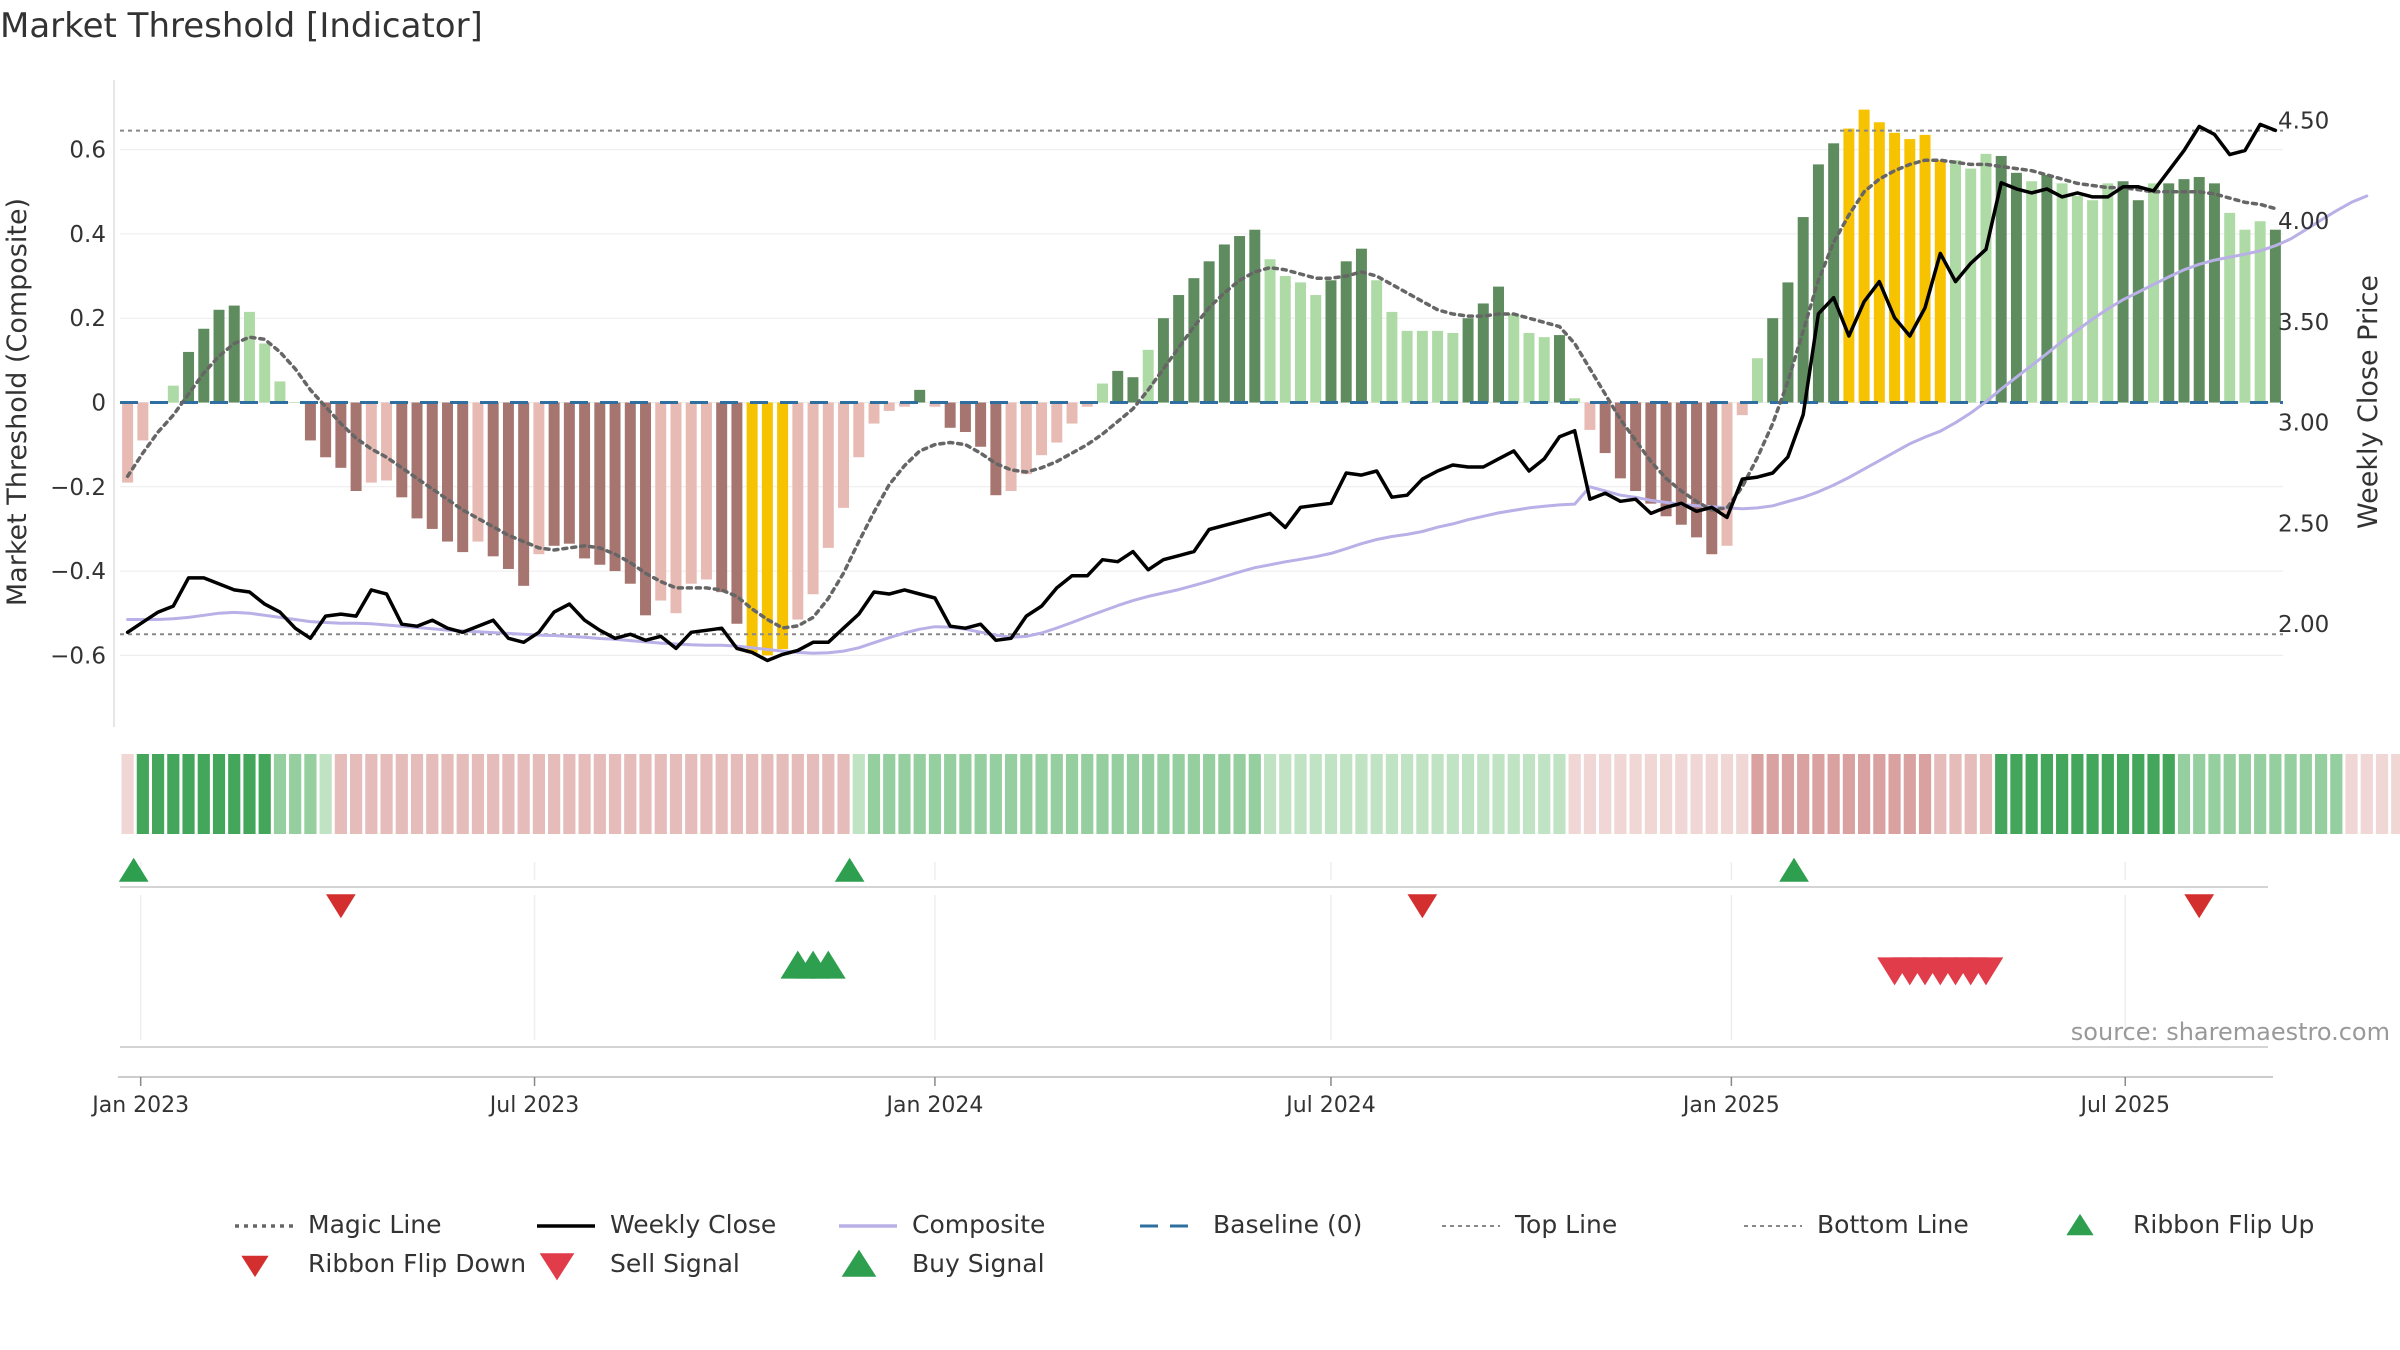  What do you see at coordinates (87, 235) in the screenshot?
I see `y-left-tick-label: 0.4` at bounding box center [87, 235].